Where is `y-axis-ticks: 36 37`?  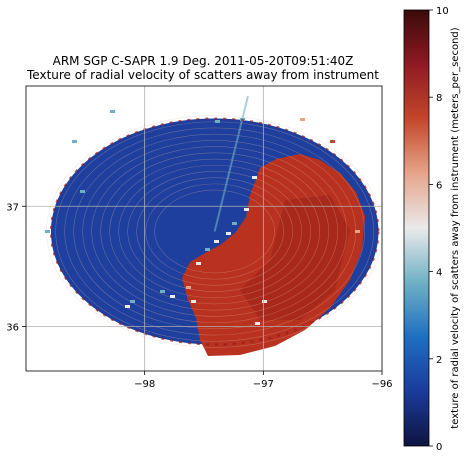
y-axis-ticks: 36 37 is located at coordinates (16, 268).